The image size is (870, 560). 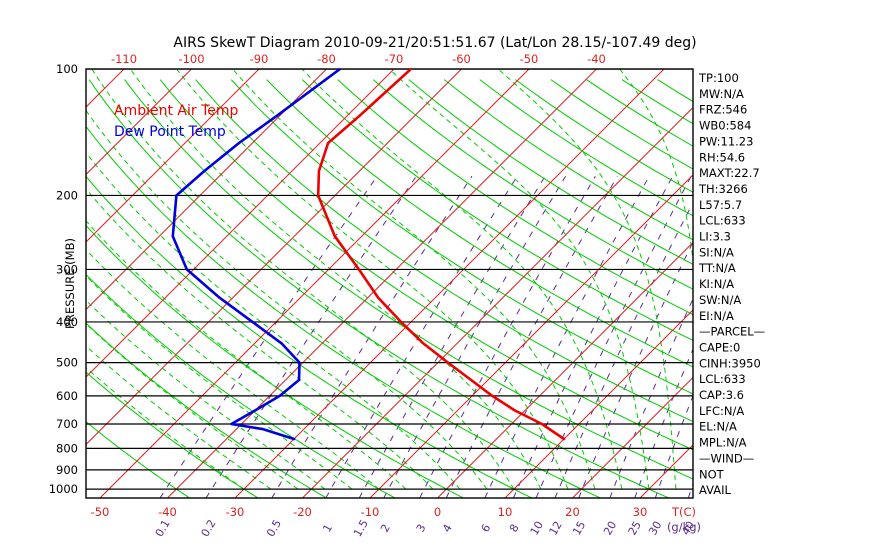 What do you see at coordinates (170, 132) in the screenshot?
I see `legend-dew-point: Dew Point Temp` at bounding box center [170, 132].